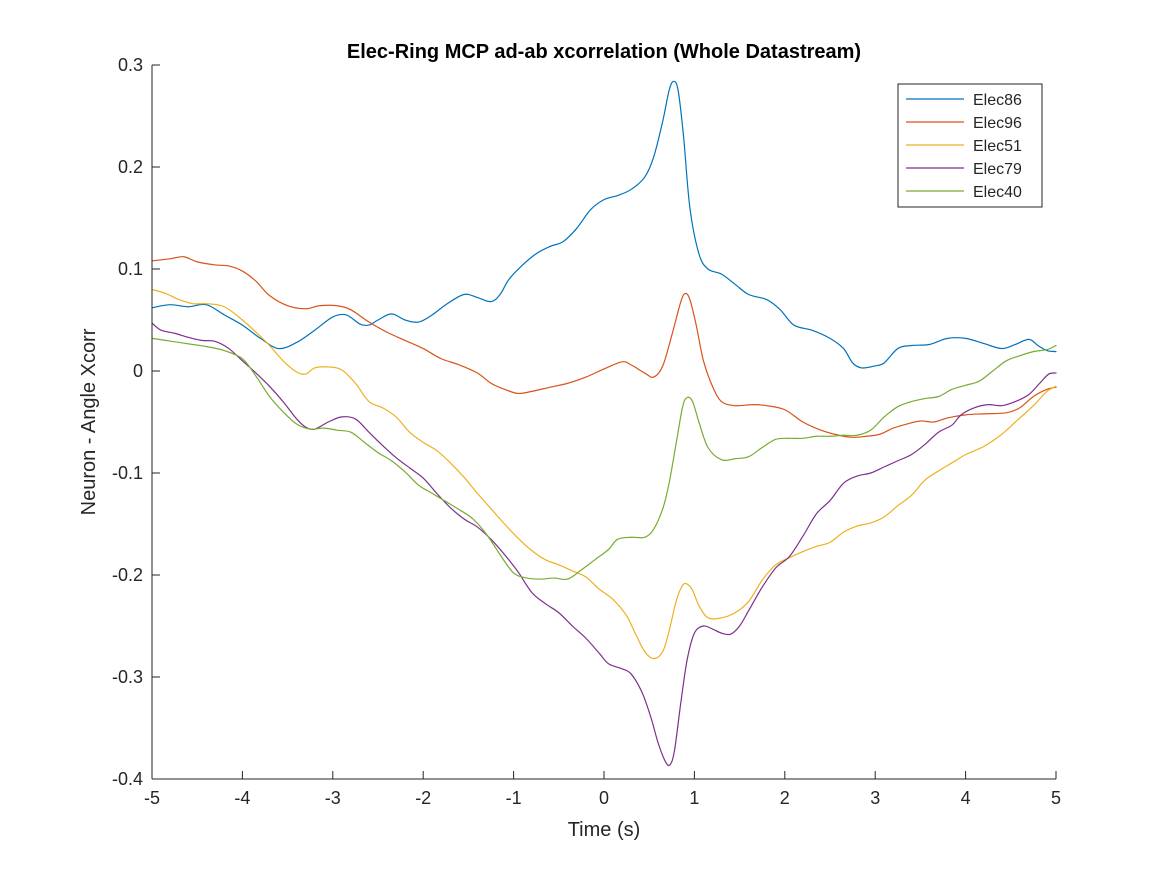 This screenshot has width=1167, height=875. I want to click on x-tick-label: 2, so click(785, 798).